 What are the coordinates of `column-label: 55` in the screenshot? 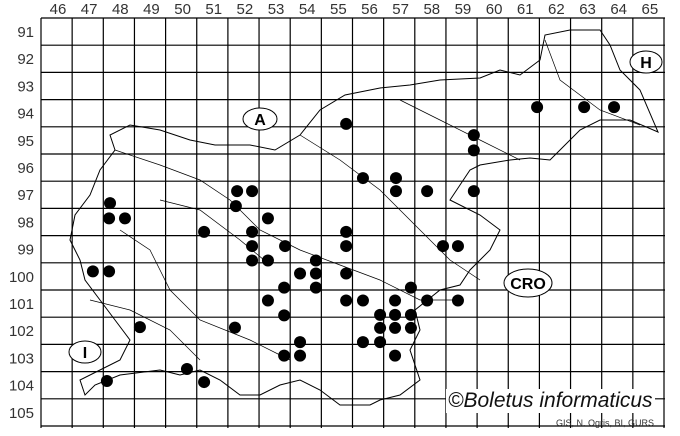 It's located at (338, 9).